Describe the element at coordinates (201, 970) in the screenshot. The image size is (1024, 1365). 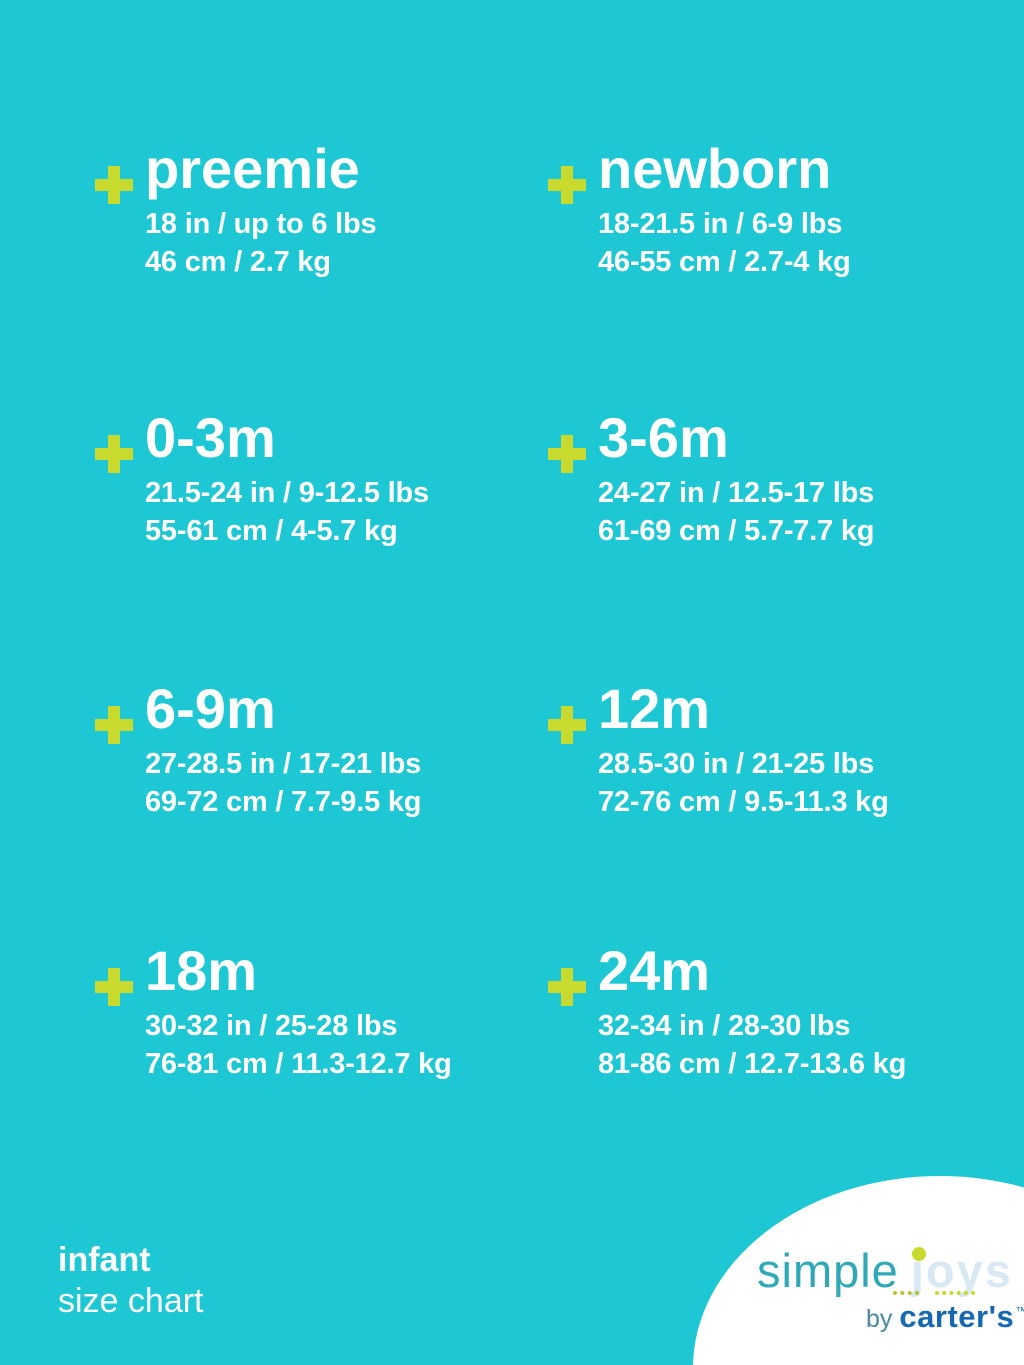
I see `size-label: 18m` at that location.